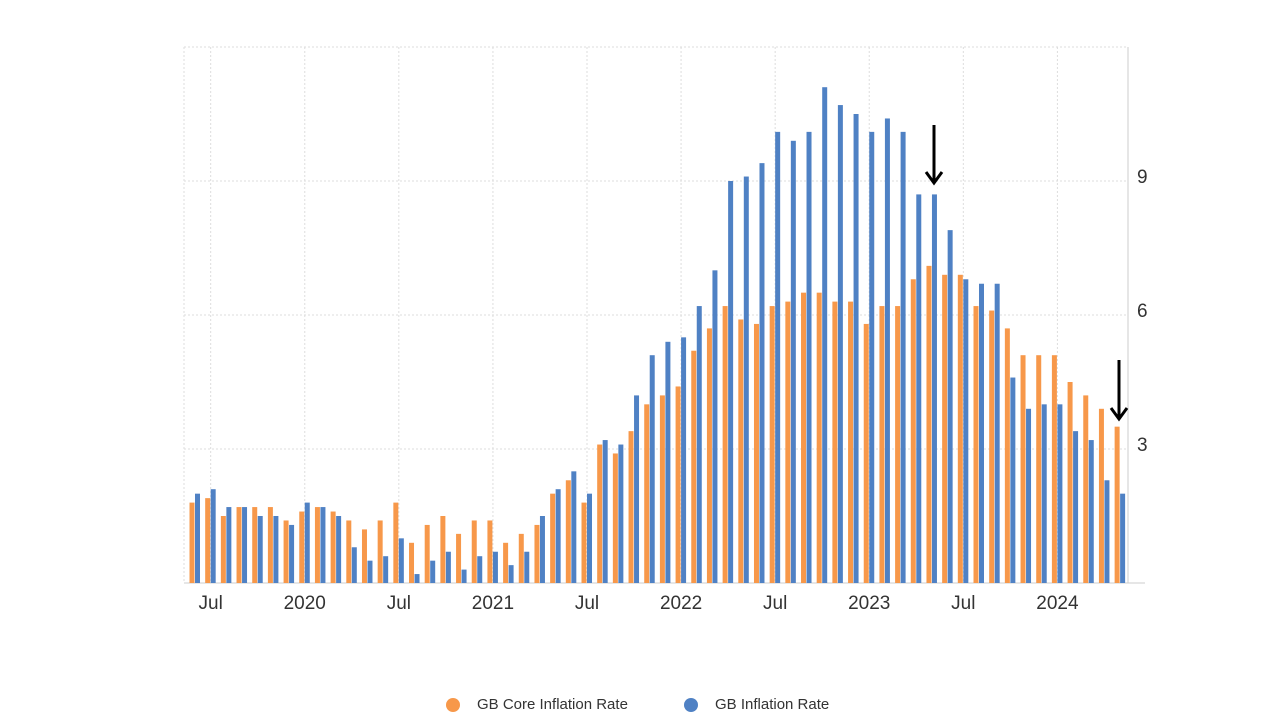  I want to click on legend-marker, so click(691, 705).